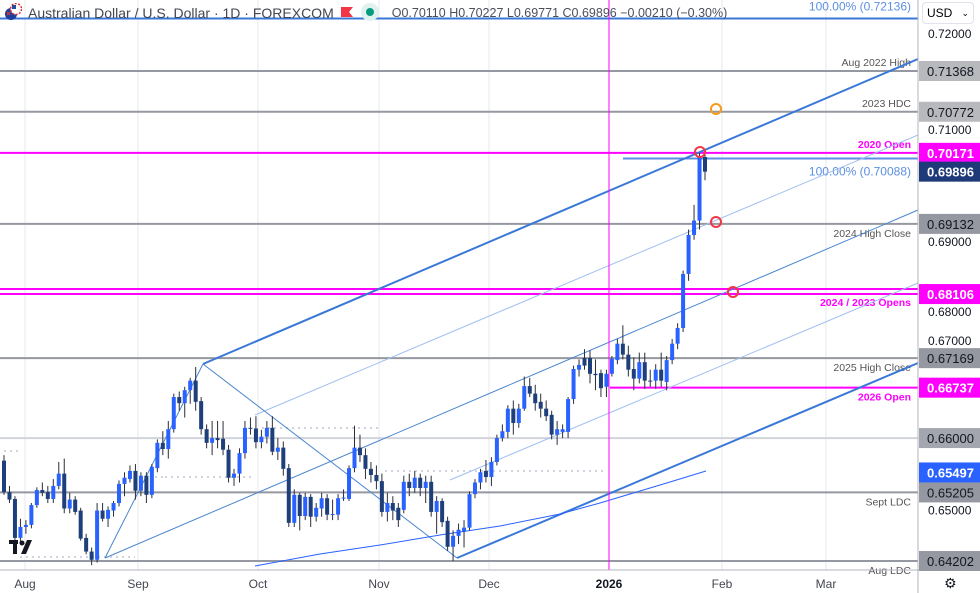 This screenshot has width=980, height=593. I want to click on tradingview-logo, so click(20, 547).